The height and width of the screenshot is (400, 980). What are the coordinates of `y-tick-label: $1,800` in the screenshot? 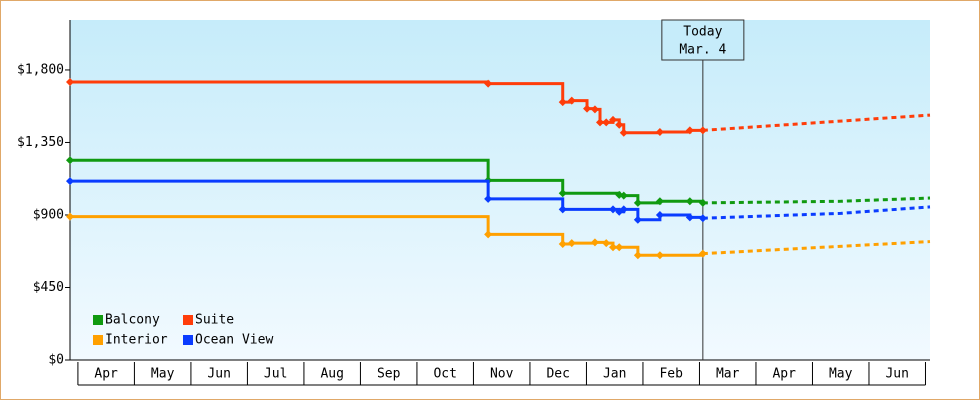 It's located at (40, 69).